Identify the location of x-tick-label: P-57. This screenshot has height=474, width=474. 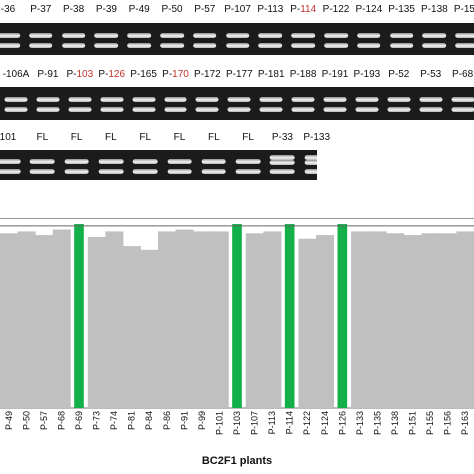
(44, 420).